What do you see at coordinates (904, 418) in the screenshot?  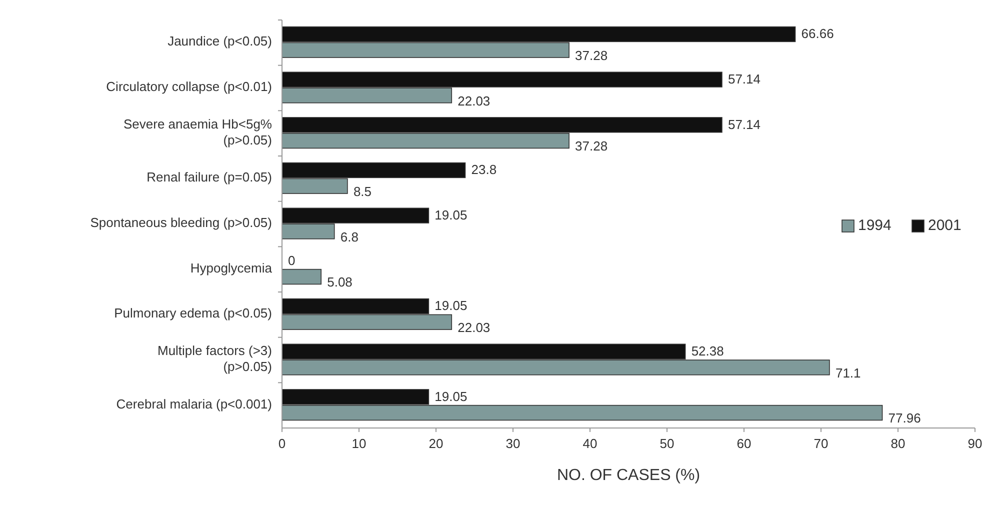 I see `data-label: 77.96` at bounding box center [904, 418].